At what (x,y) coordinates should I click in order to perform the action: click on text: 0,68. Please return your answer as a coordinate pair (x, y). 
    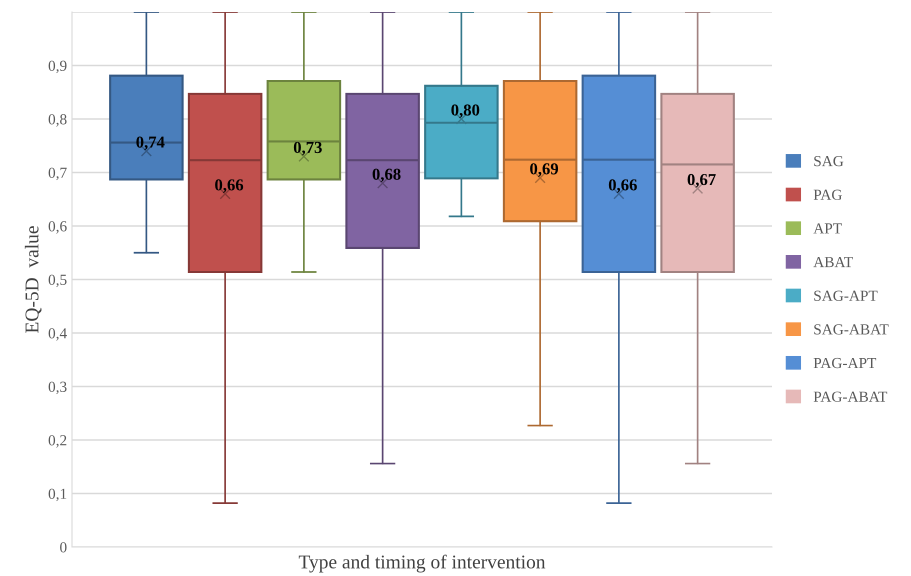
    Looking at the image, I should click on (386, 175).